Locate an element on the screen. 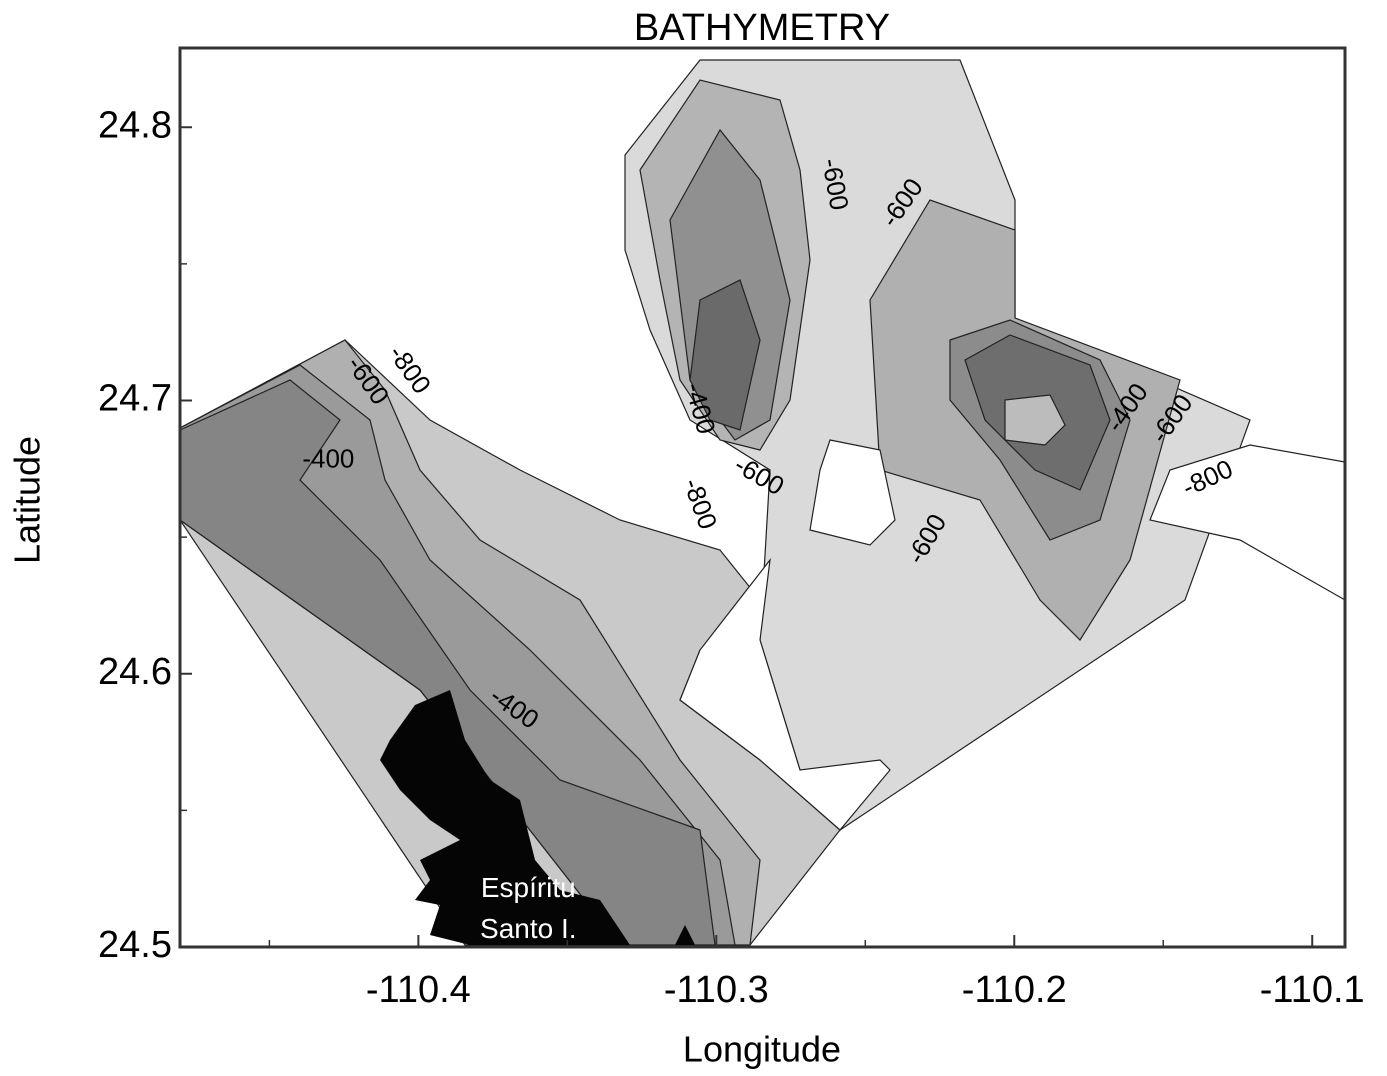 Image resolution: width=1387 pixels, height=1076 pixels. annotation: Santo I. is located at coordinates (528, 928).